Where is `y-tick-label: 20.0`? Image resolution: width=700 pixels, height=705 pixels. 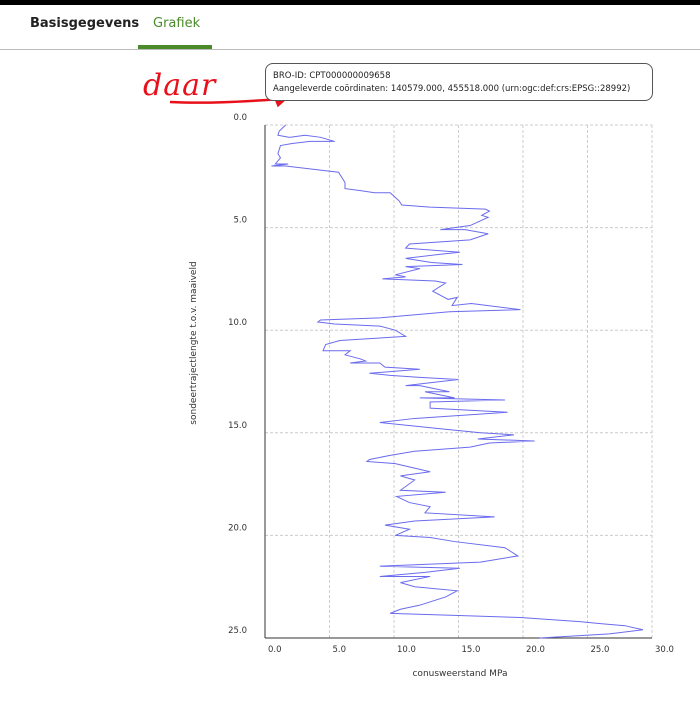 y-tick-label: 20.0 is located at coordinates (237, 528).